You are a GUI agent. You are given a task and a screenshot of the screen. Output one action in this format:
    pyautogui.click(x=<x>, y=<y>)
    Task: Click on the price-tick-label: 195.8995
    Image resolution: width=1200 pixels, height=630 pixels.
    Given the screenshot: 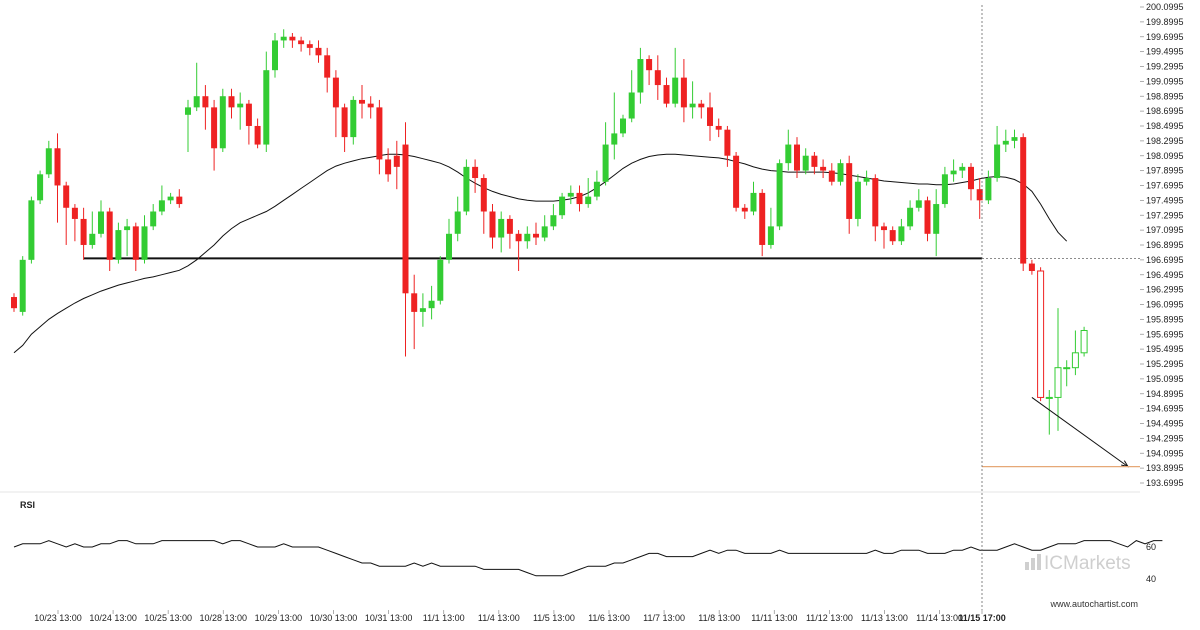 What is the action you would take?
    pyautogui.click(x=1165, y=319)
    